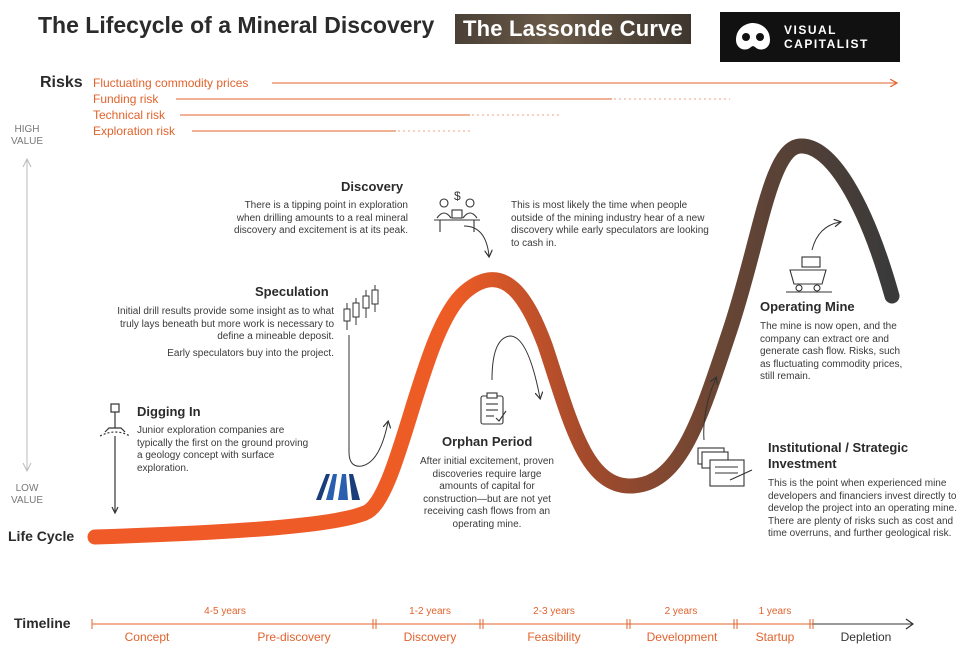 The height and width of the screenshot is (650, 962). What do you see at coordinates (709, 409) in the screenshot?
I see `institutional-arrow` at bounding box center [709, 409].